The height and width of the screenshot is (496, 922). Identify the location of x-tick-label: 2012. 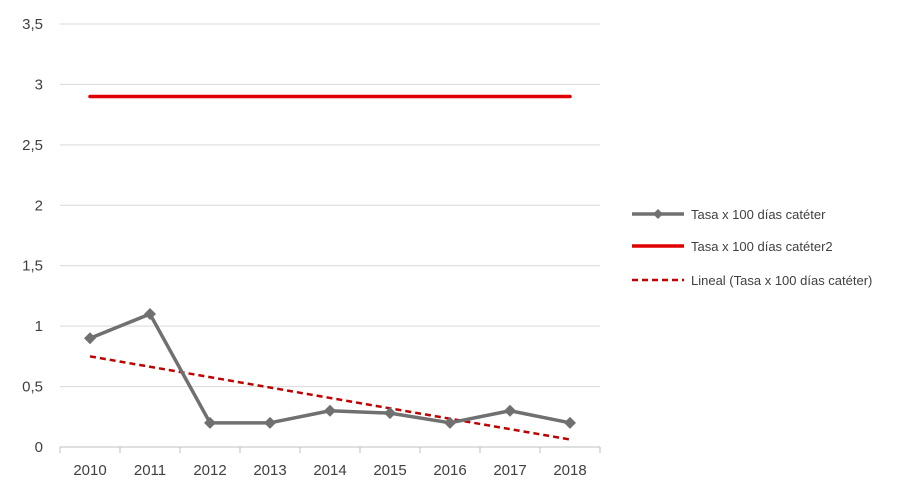
(209, 470).